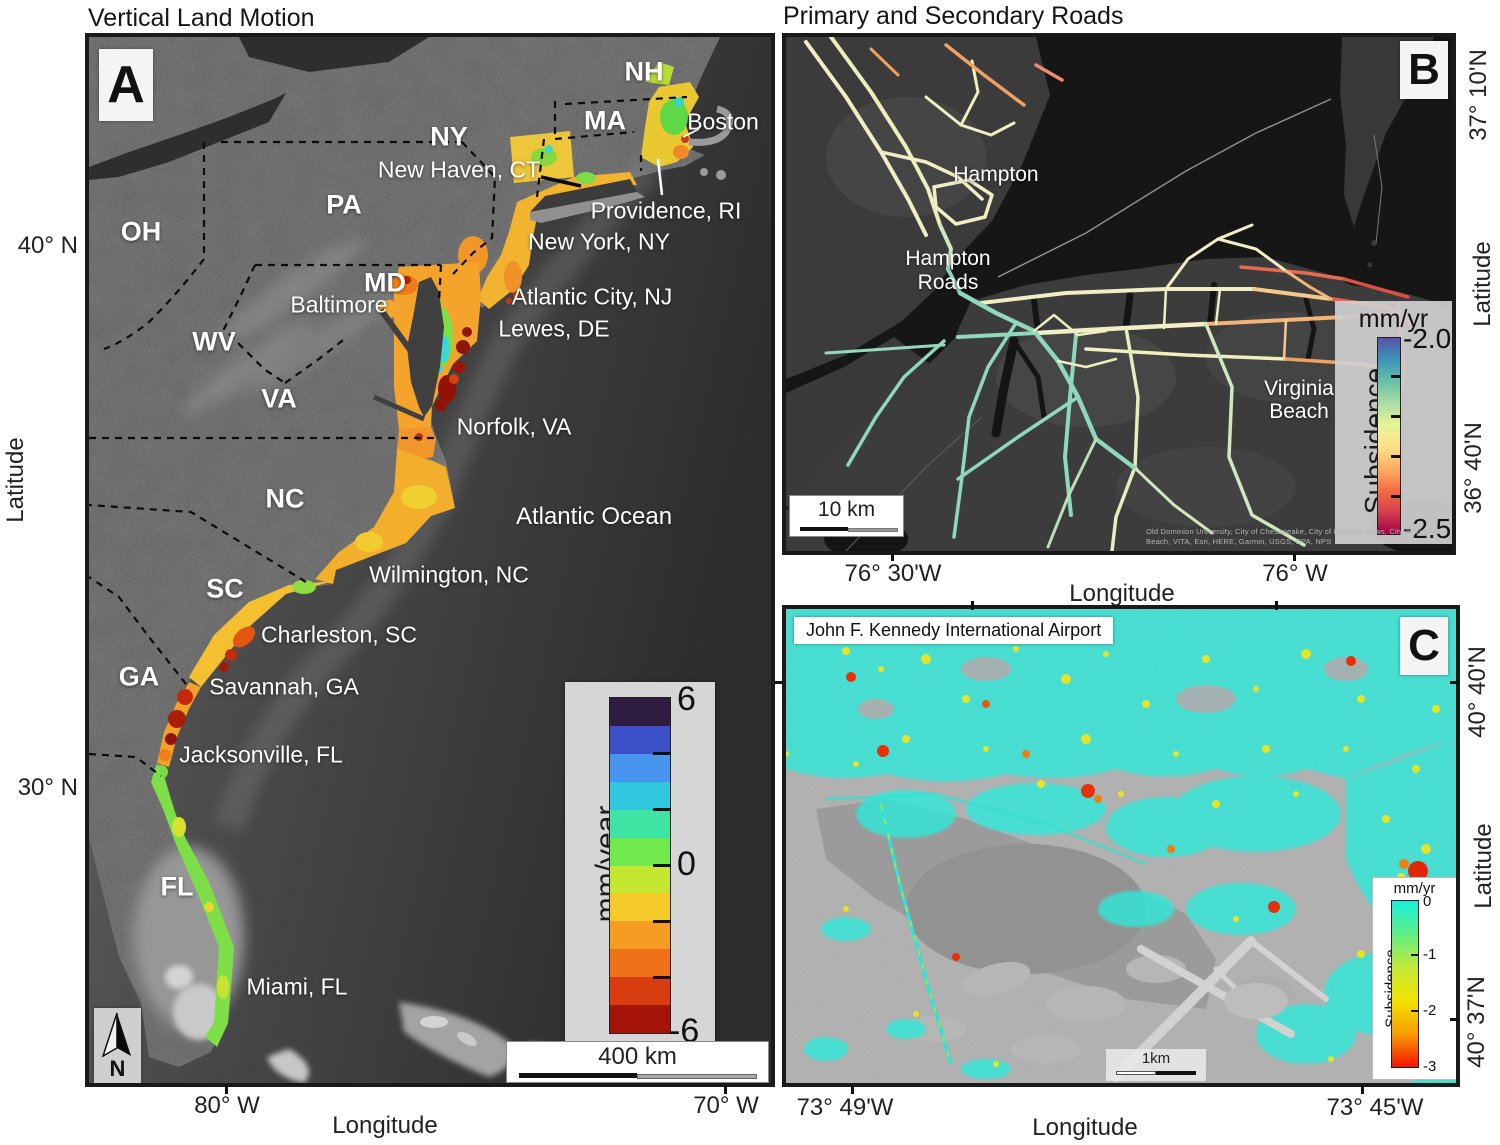 The image size is (1500, 1145). I want to click on state-label-nc: NC, so click(285, 498).